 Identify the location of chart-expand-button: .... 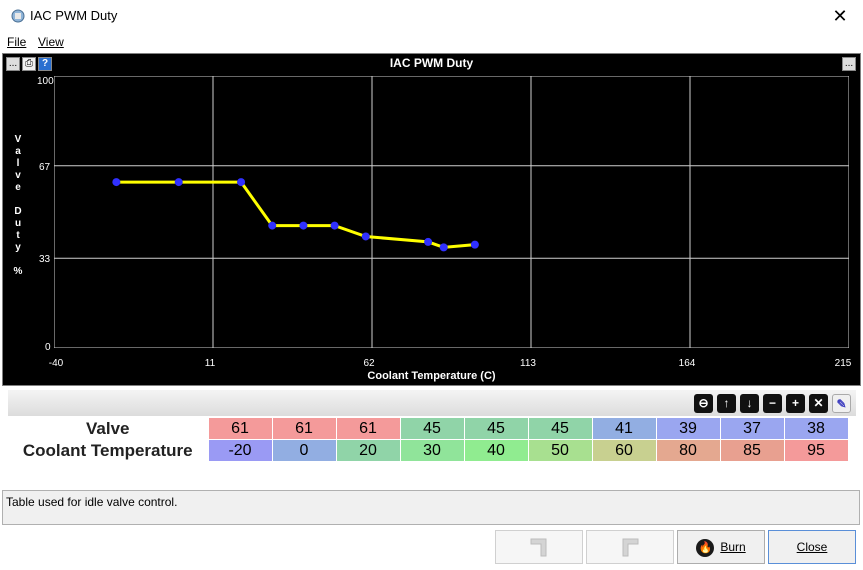
(849, 64).